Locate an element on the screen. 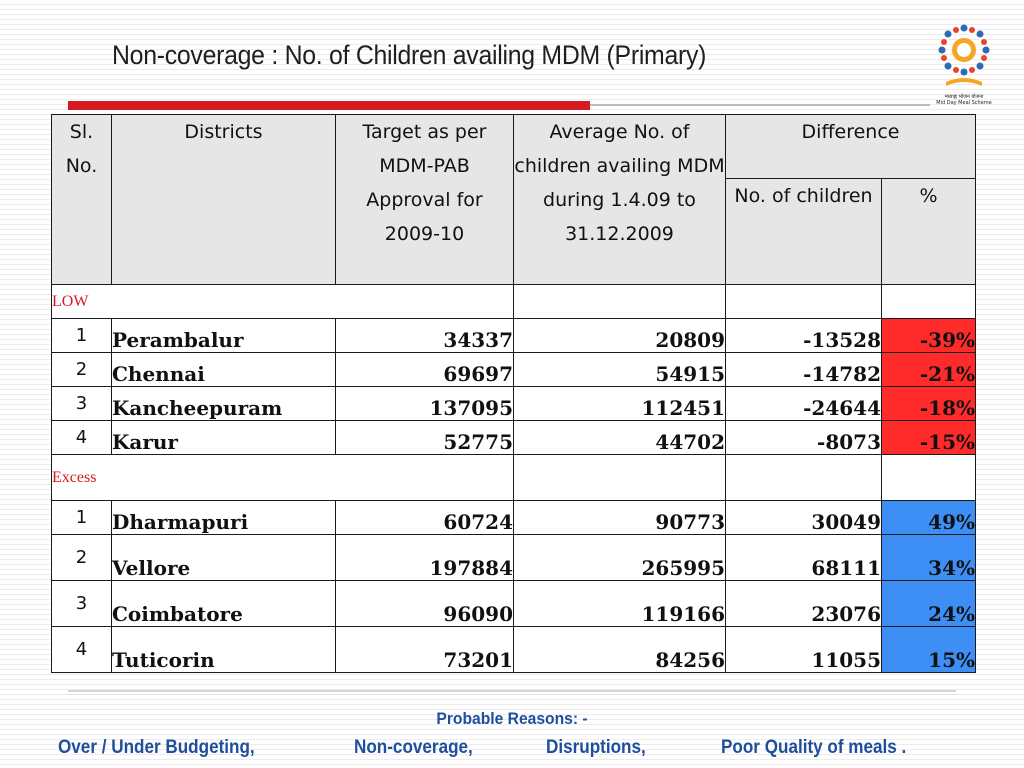 The width and height of the screenshot is (1024, 768). group-label-excess: Excess is located at coordinates (282, 477).